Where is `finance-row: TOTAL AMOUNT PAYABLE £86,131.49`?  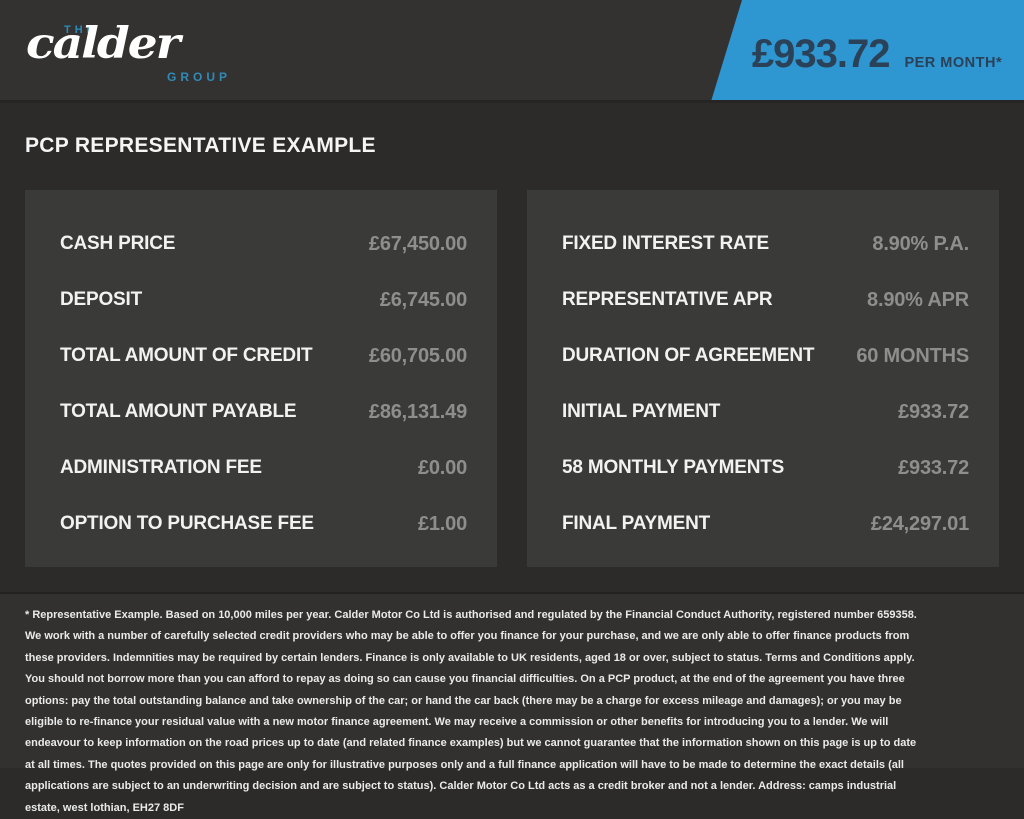
finance-row: TOTAL AMOUNT PAYABLE £86,131.49 is located at coordinates (263, 412).